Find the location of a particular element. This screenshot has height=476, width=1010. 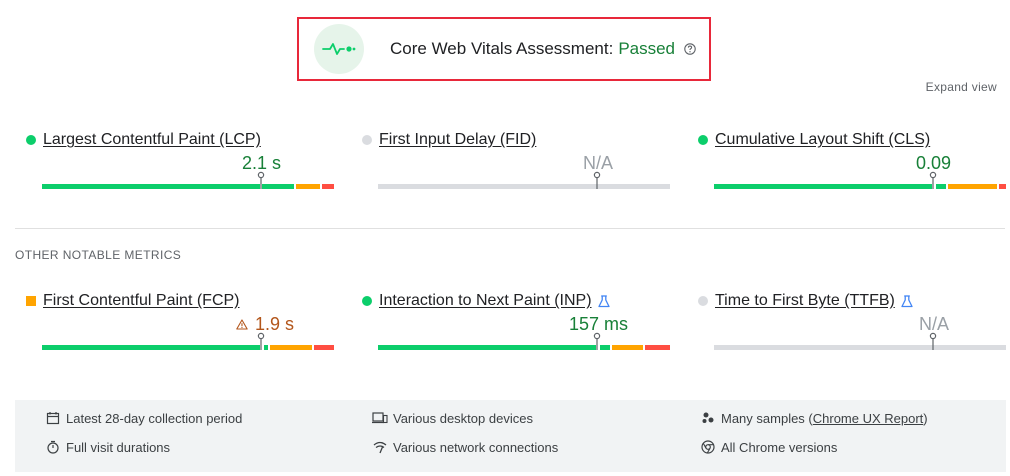

core-web-vitals-assessment: Core Web Vitals Assessment: Passed is located at coordinates (504, 49).